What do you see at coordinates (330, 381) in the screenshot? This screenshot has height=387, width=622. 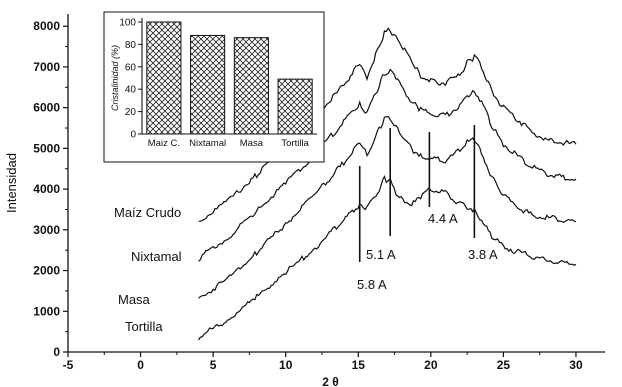 I see `x-axis-title: 2 θ` at bounding box center [330, 381].